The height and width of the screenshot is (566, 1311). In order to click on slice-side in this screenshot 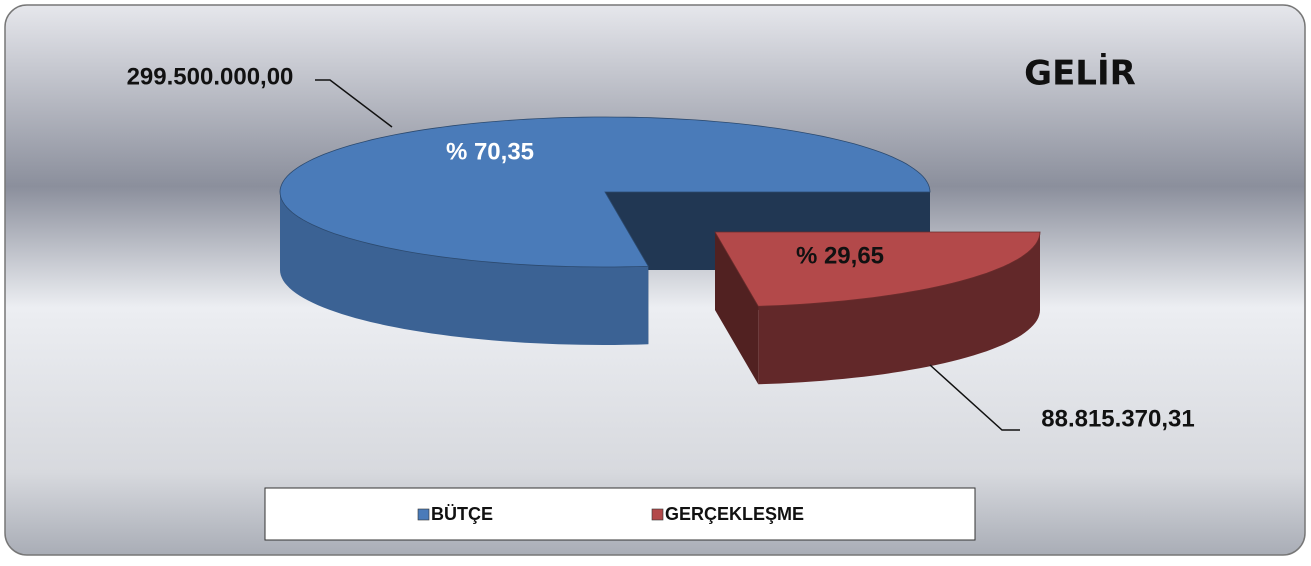, I will do `click(737, 308)`.